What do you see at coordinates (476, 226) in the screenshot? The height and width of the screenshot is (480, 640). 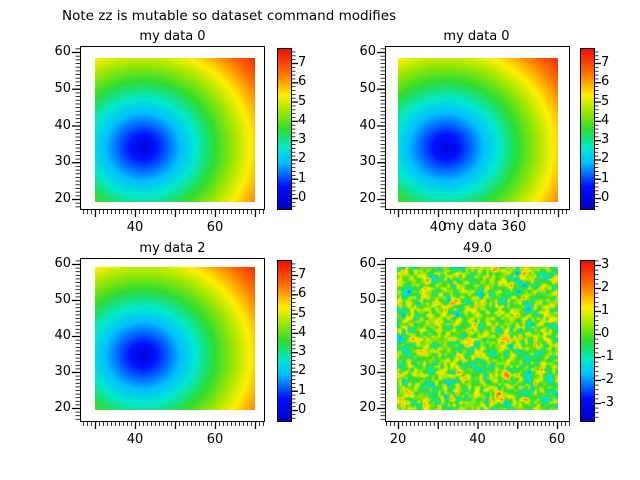 I see `panel-title: my data 3` at bounding box center [476, 226].